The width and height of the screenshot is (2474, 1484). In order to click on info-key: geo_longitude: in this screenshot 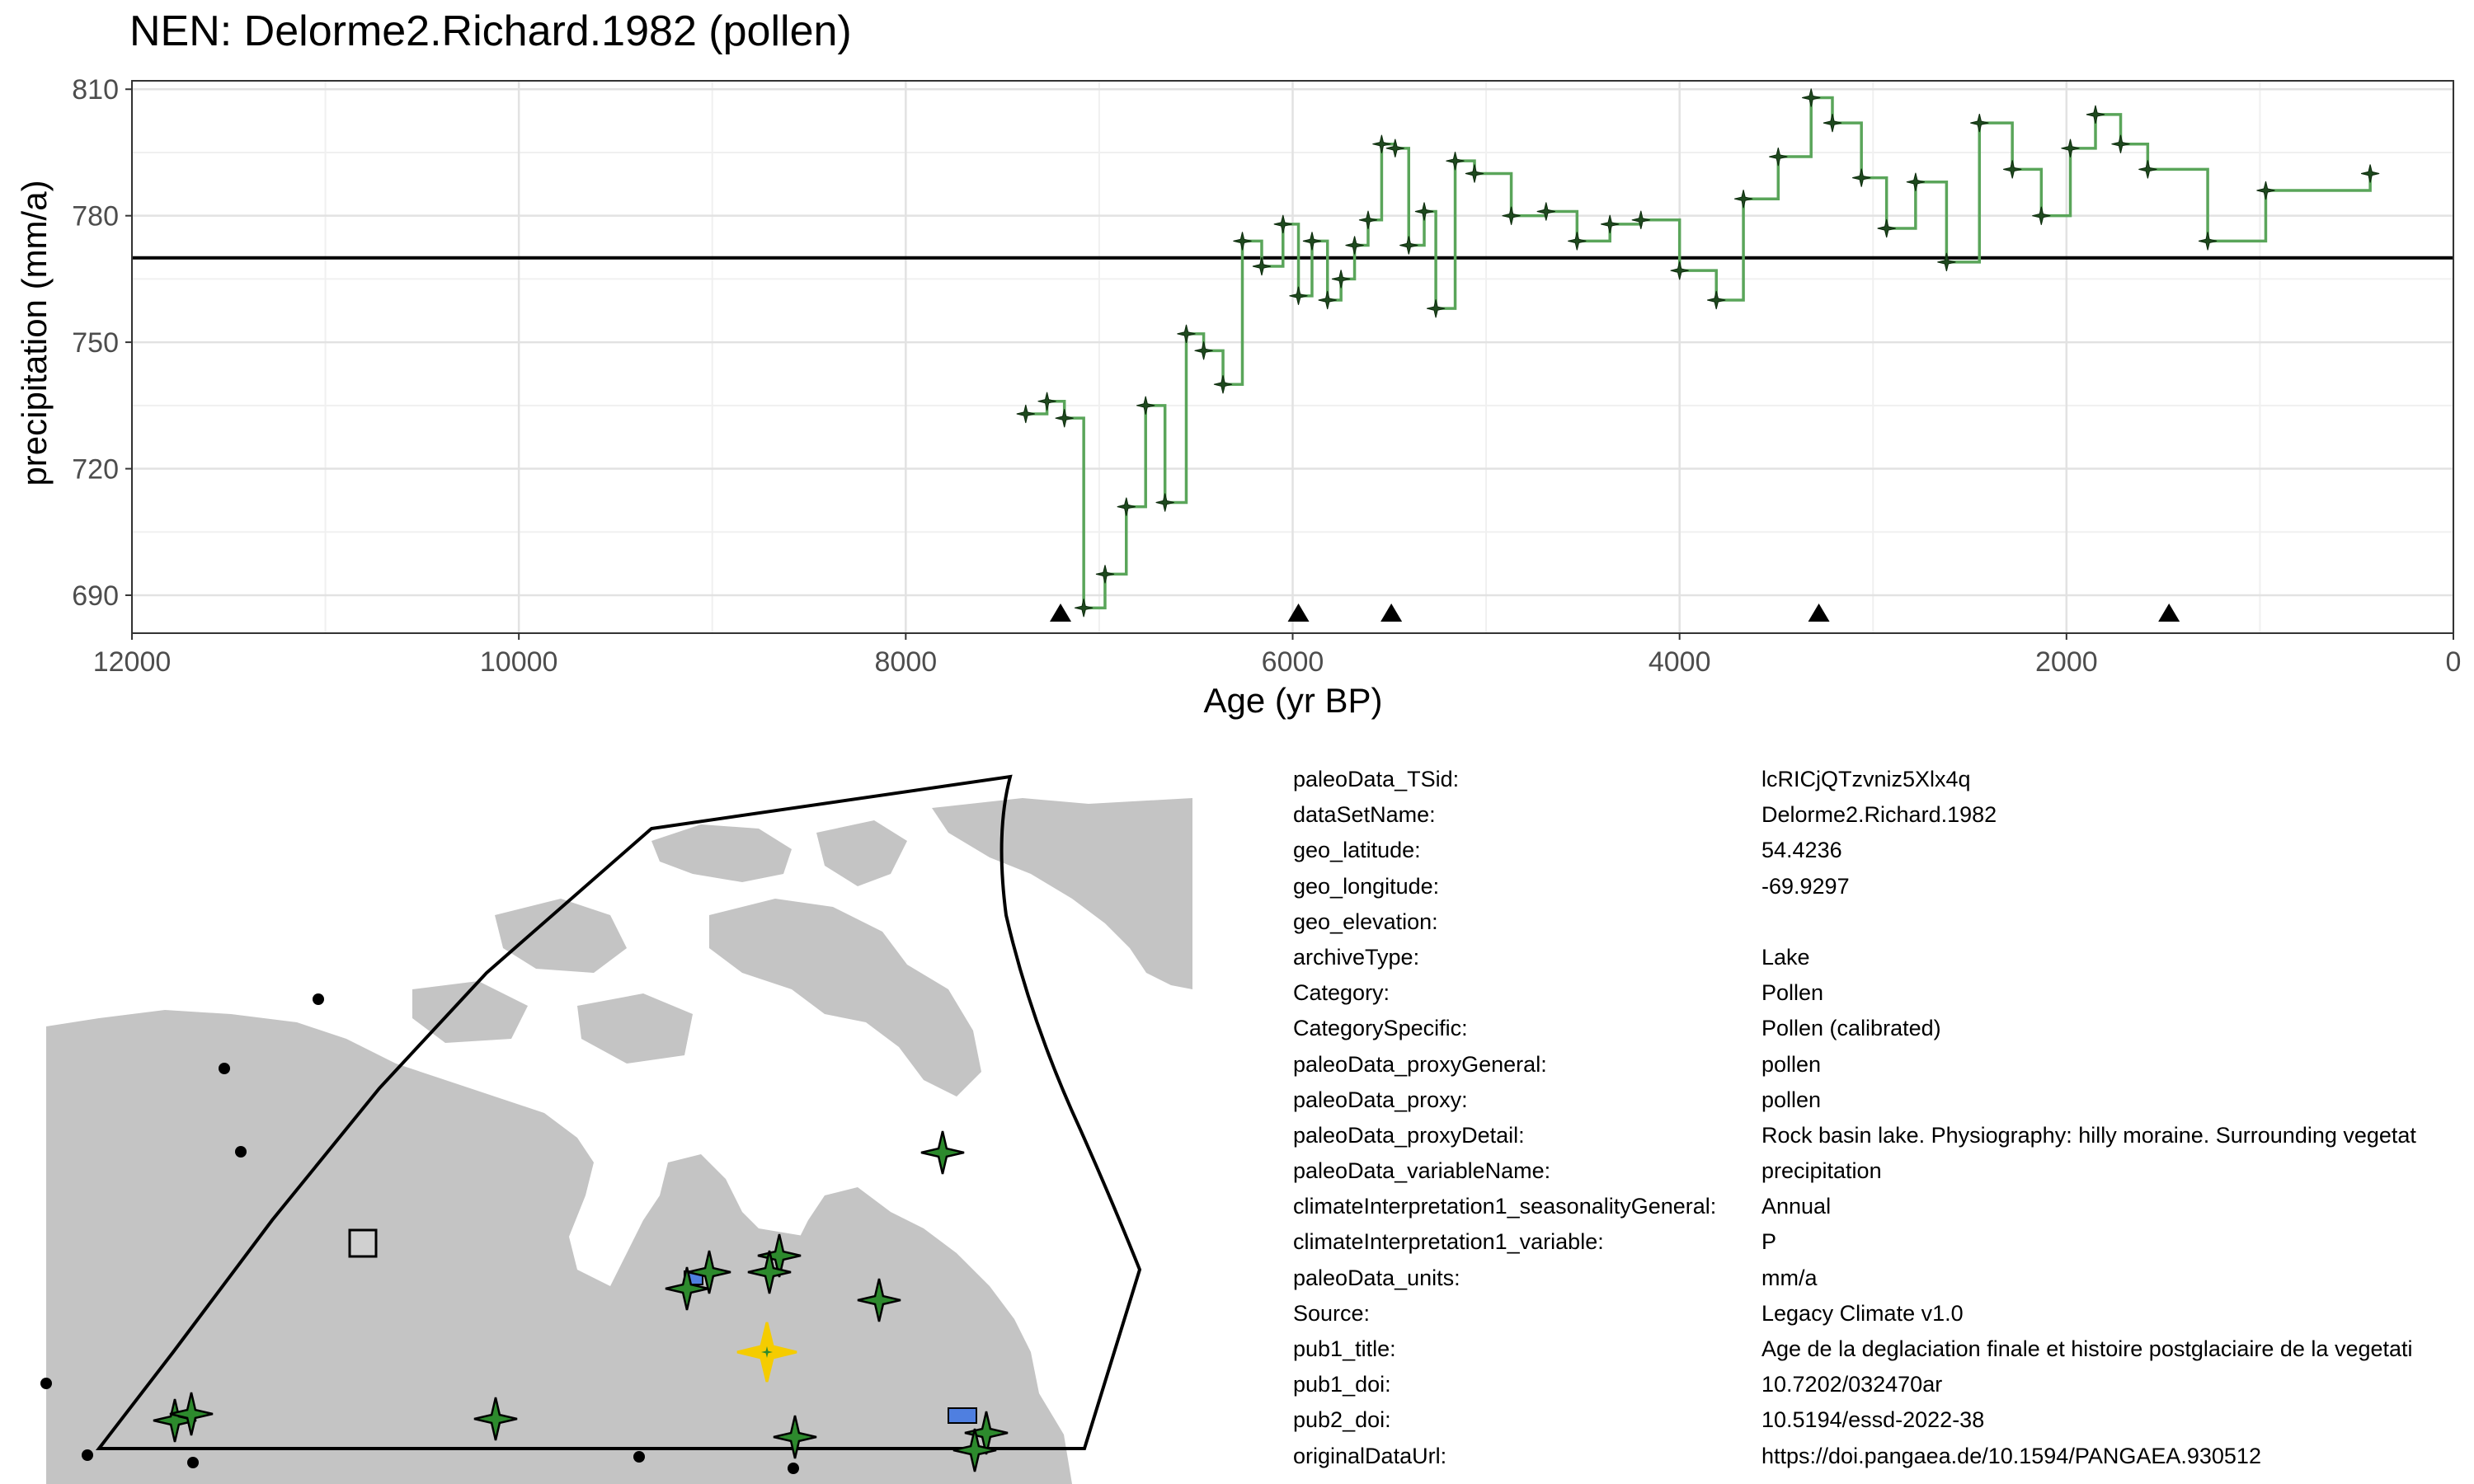, I will do `click(1366, 886)`.